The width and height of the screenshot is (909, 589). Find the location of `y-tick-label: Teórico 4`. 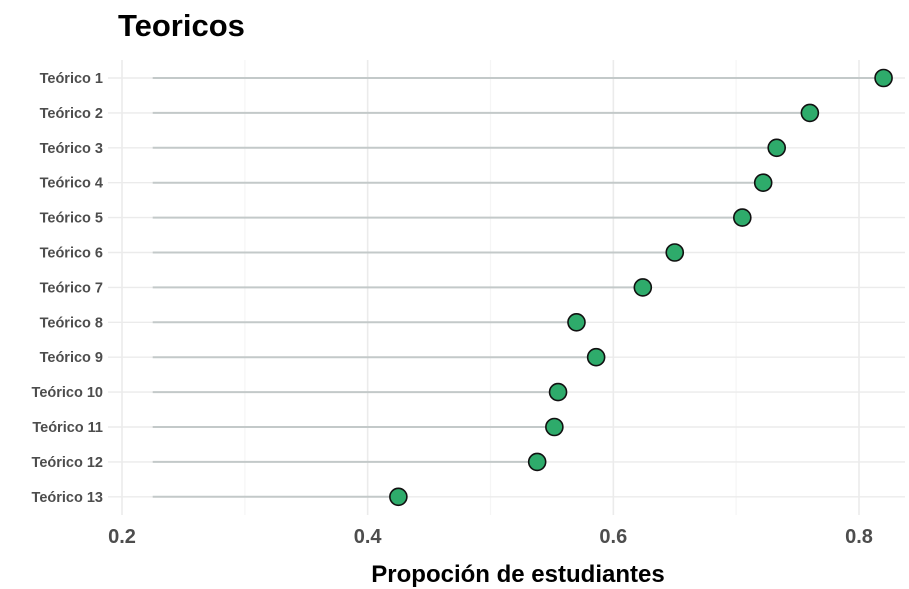

y-tick-label: Teórico 4 is located at coordinates (71, 184).